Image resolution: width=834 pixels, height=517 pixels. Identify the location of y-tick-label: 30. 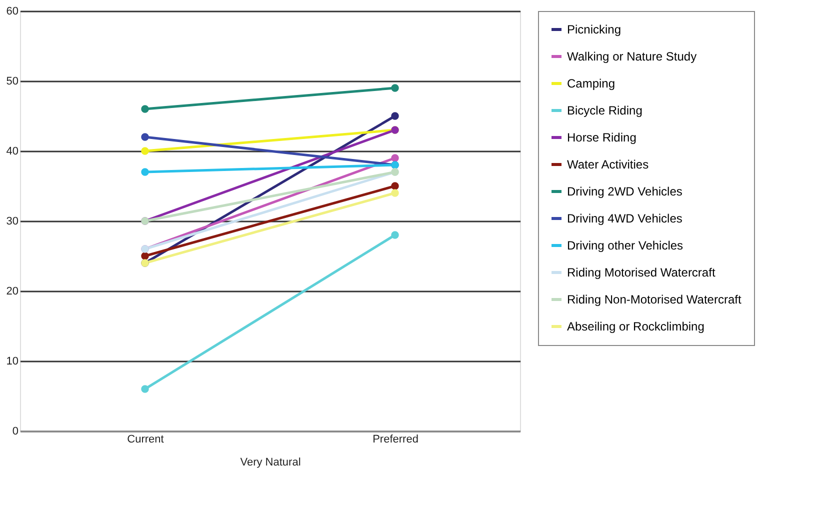
(12, 222).